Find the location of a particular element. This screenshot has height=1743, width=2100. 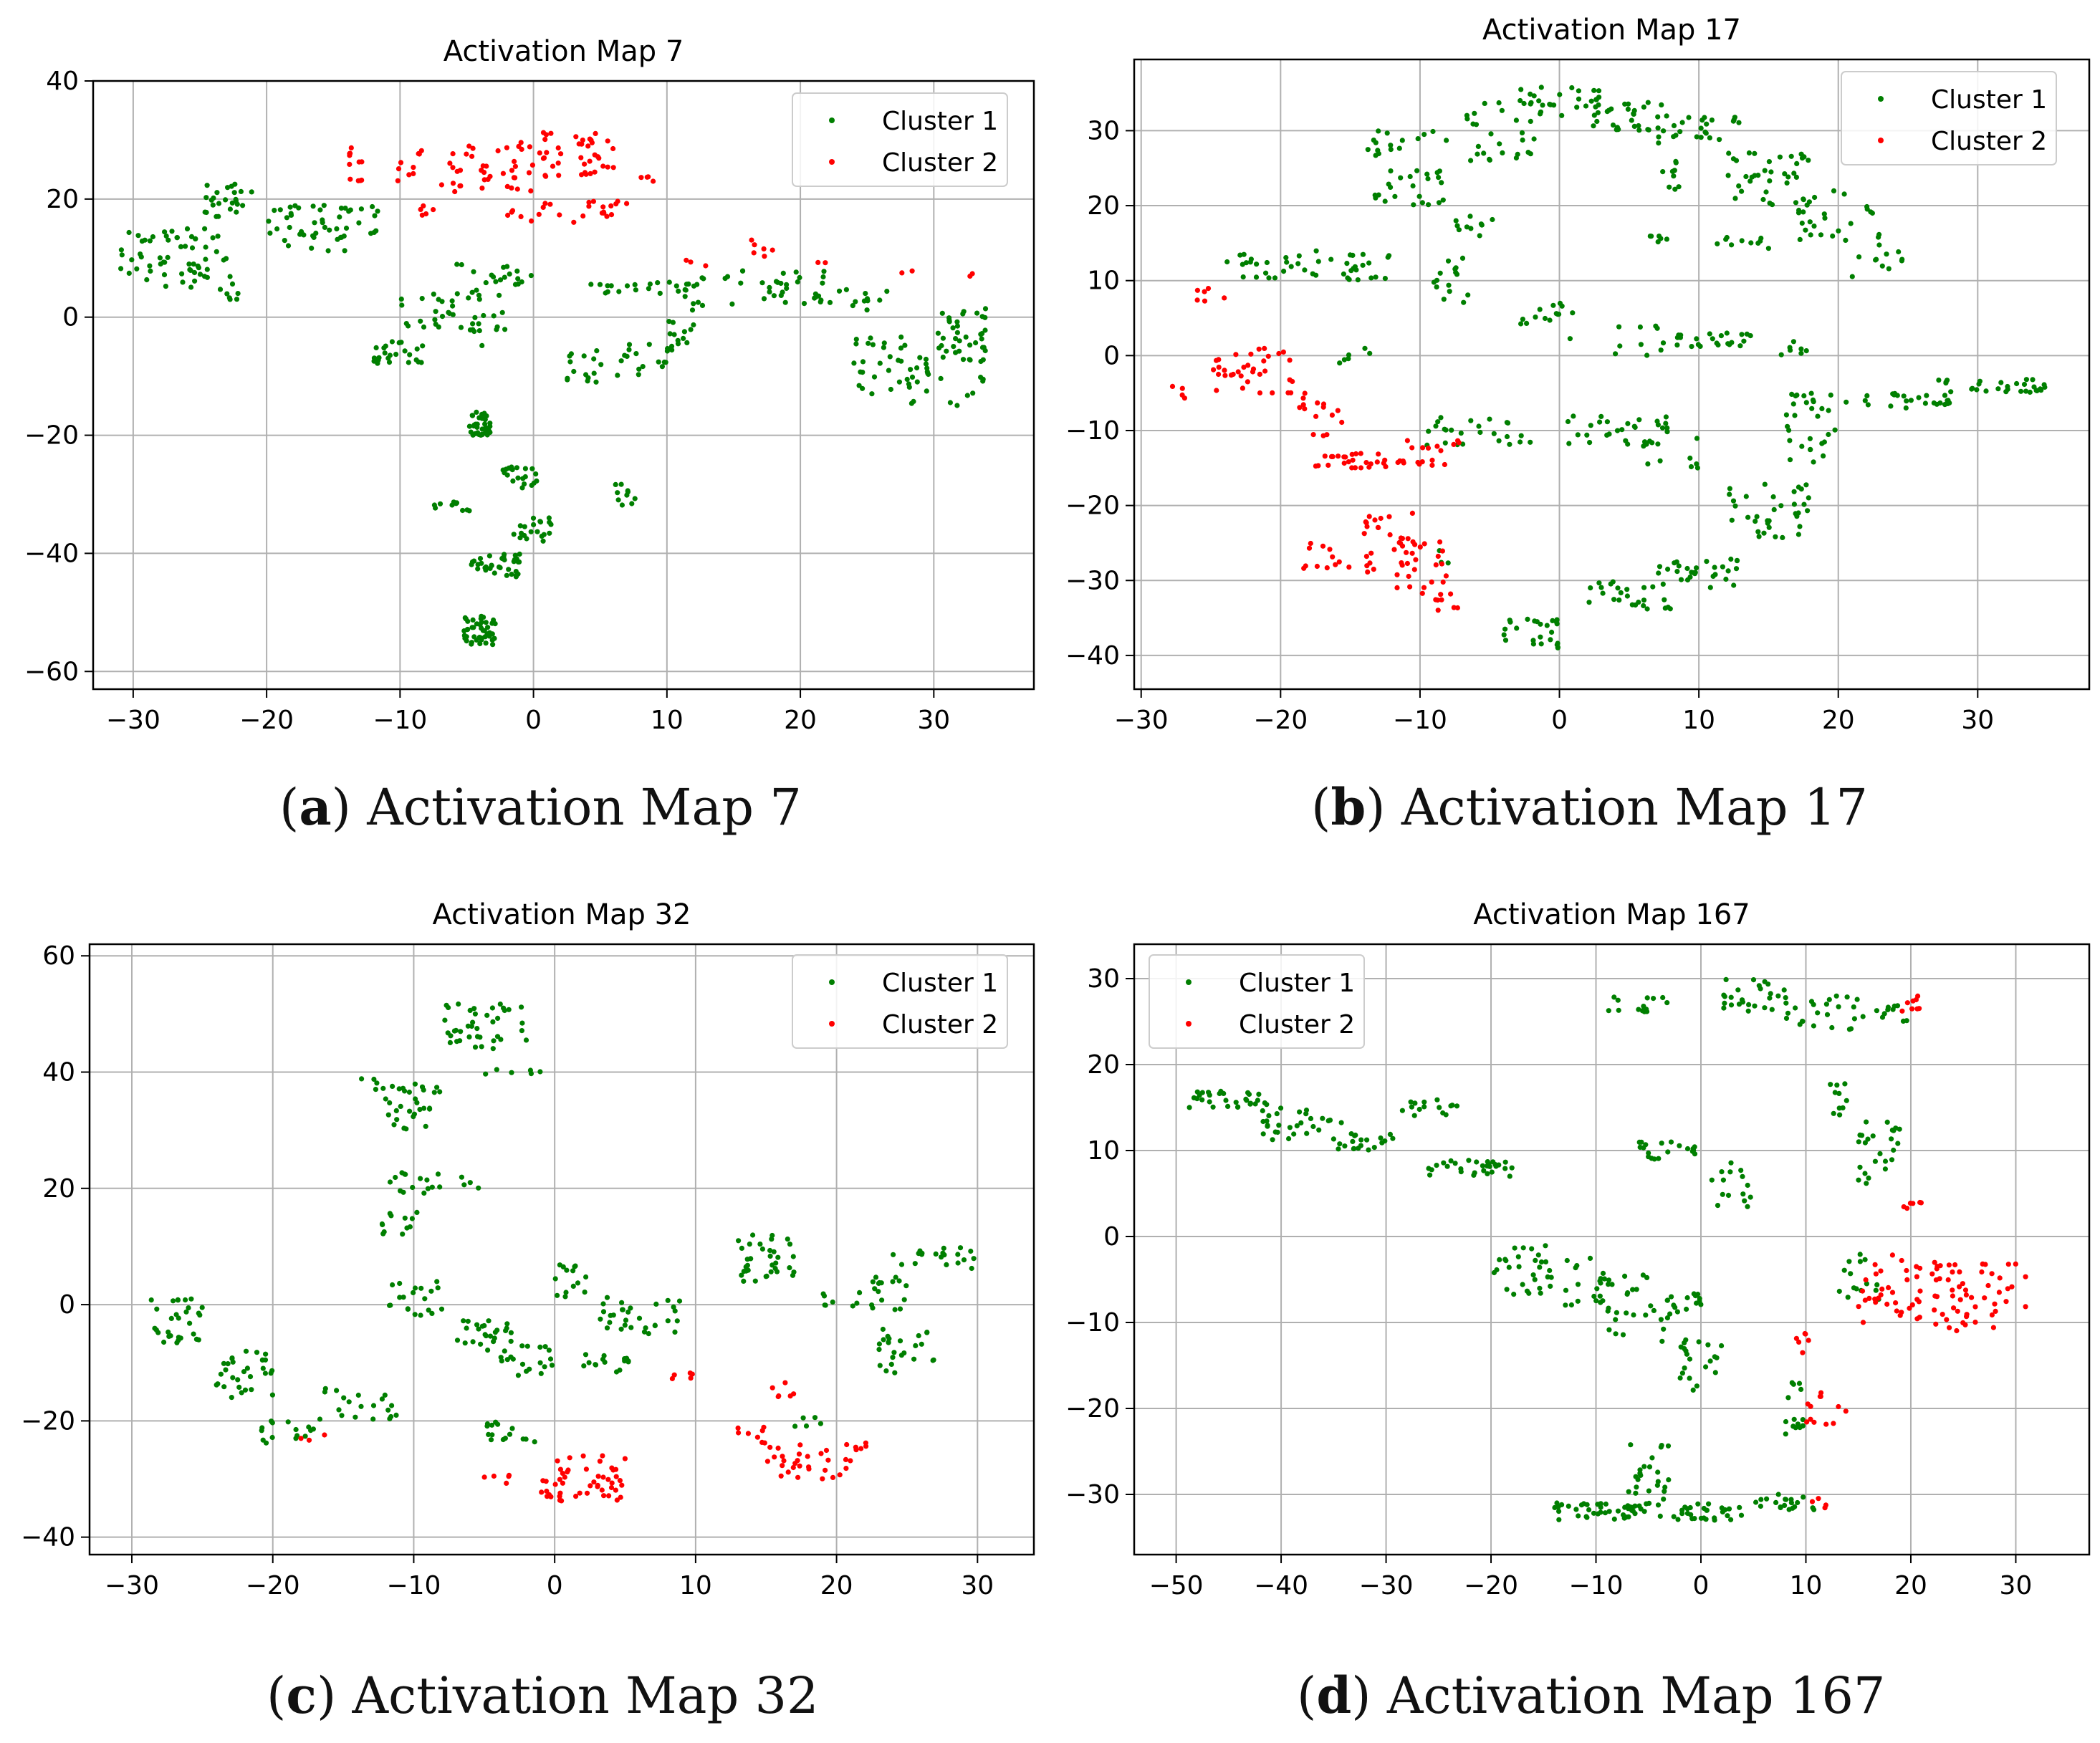

y-tick-label: −20 is located at coordinates (48, 1421).